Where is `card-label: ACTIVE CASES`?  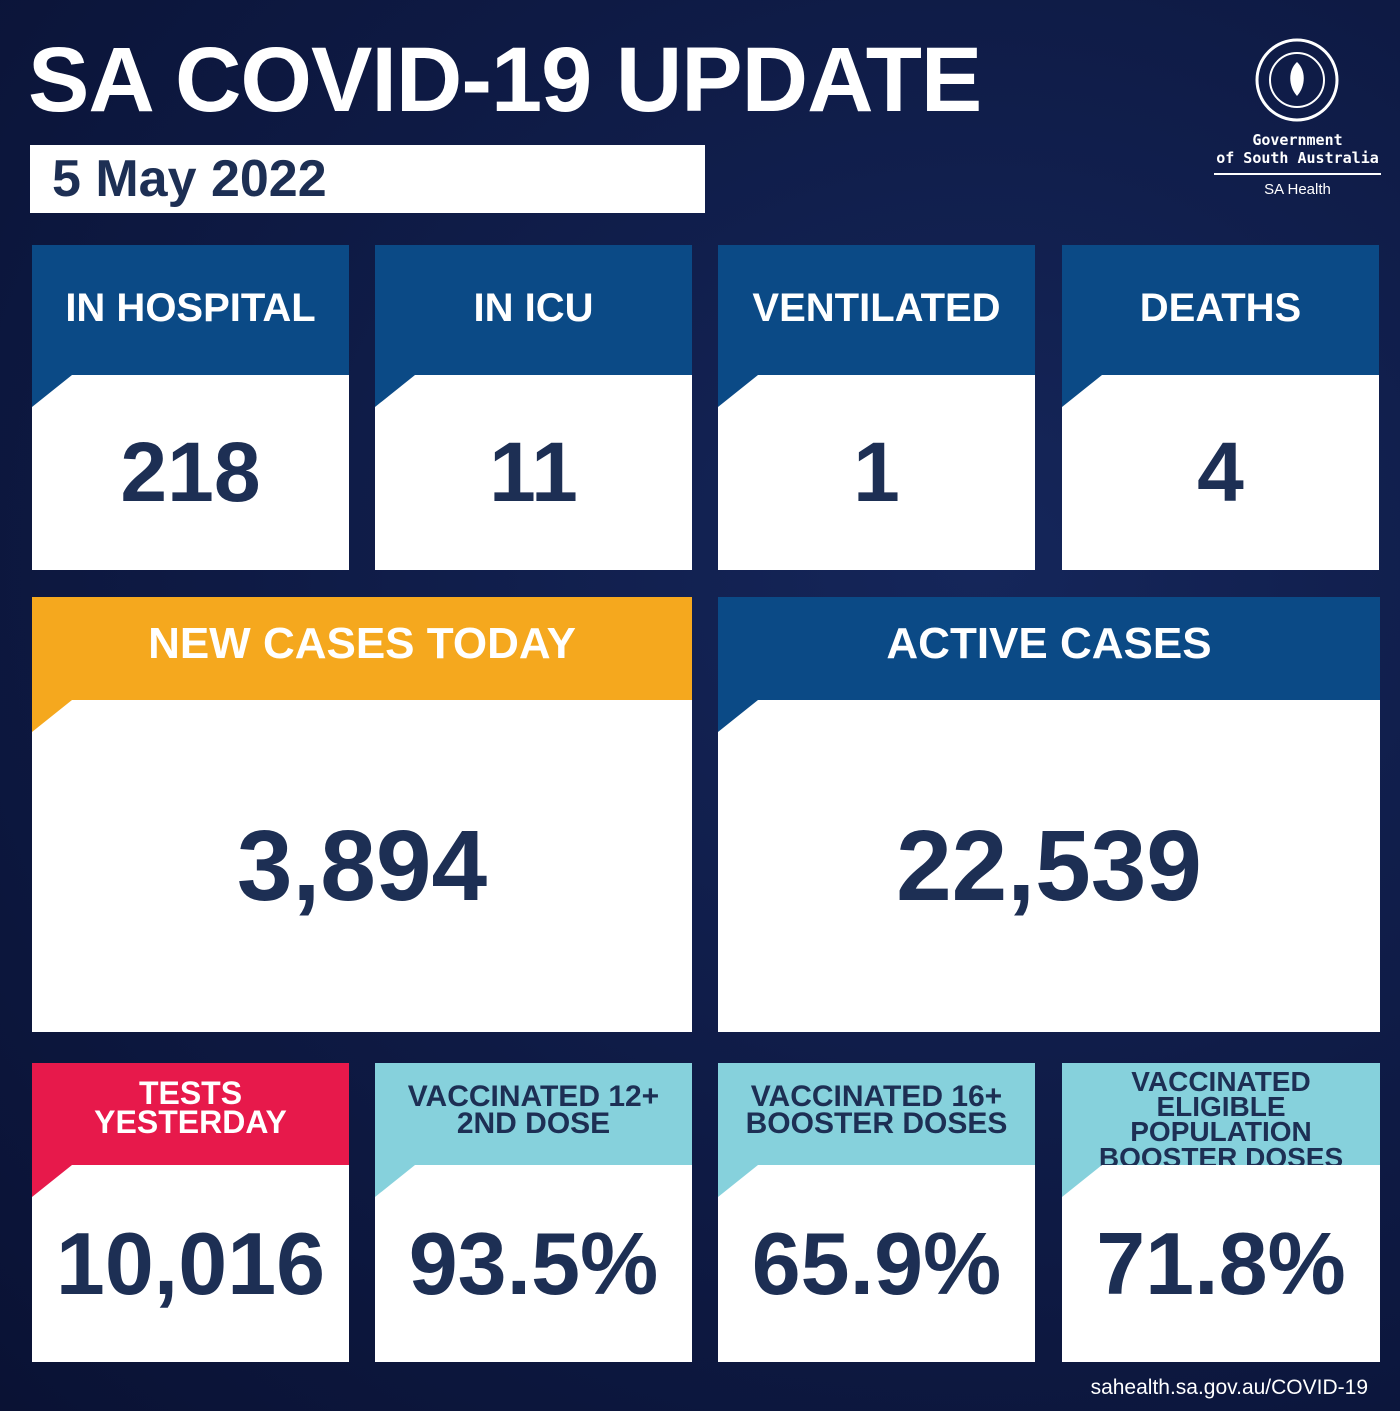 card-label: ACTIVE CASES is located at coordinates (1049, 643).